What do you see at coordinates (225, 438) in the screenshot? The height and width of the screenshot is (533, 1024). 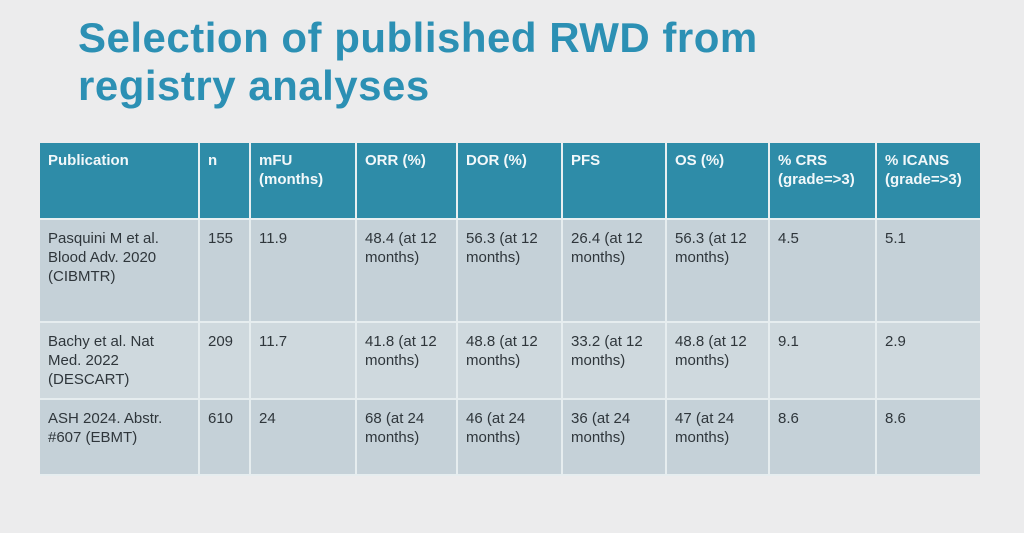 I see `cell-n: 610` at bounding box center [225, 438].